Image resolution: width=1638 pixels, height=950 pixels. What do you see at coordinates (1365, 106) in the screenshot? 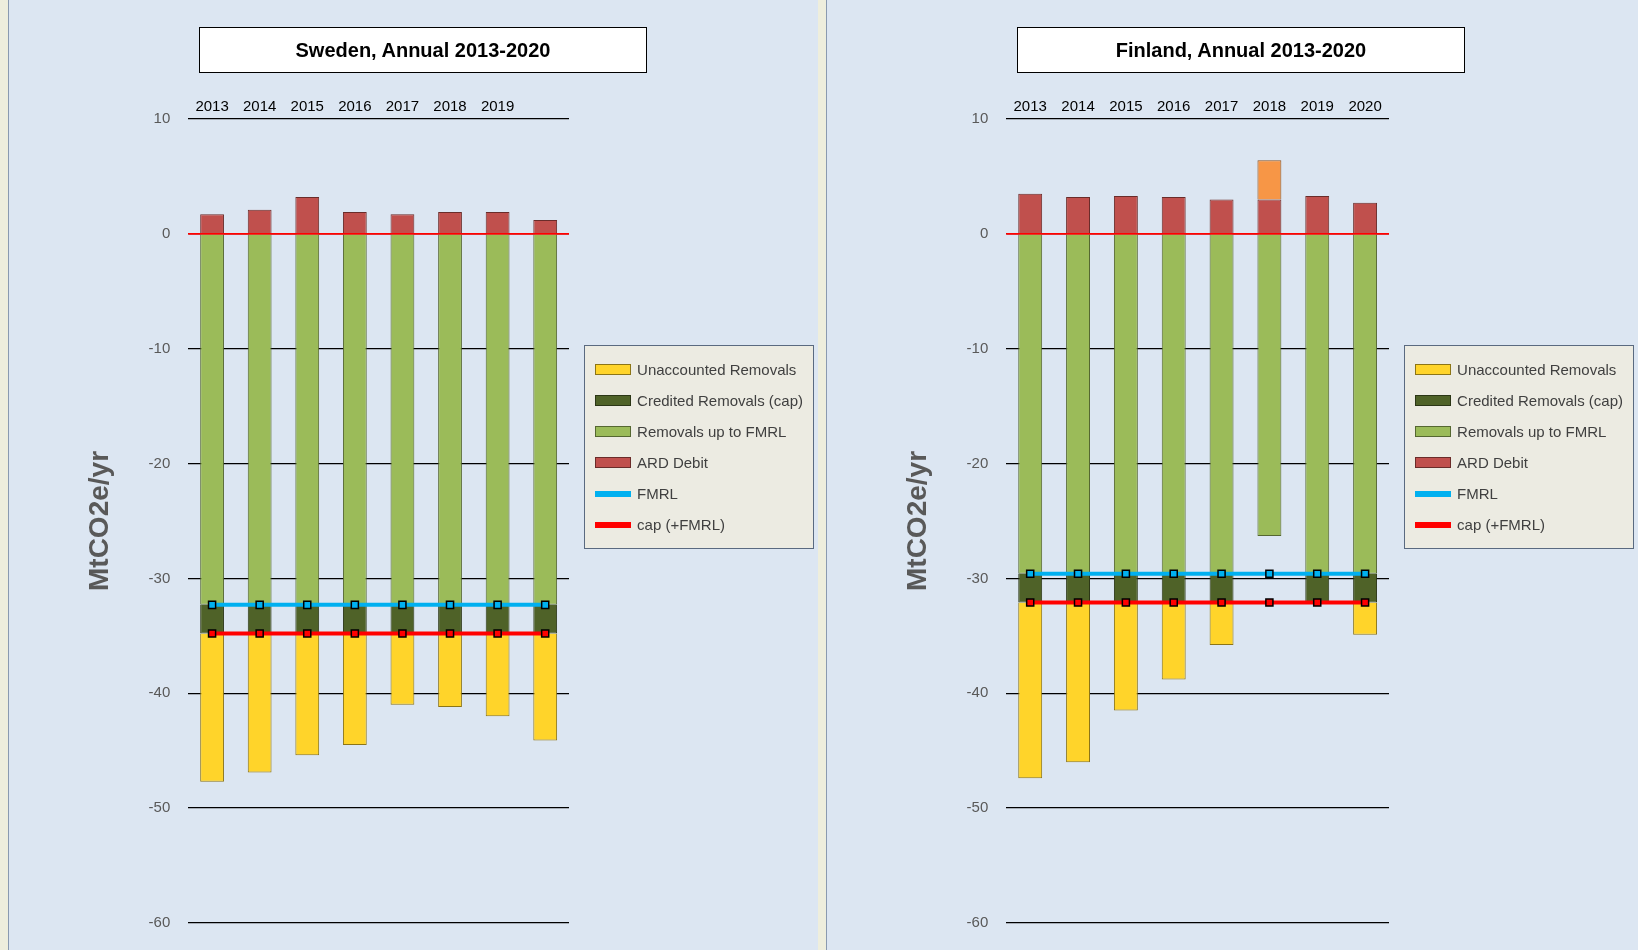
I see `x-tick-label: 2020` at bounding box center [1365, 106].